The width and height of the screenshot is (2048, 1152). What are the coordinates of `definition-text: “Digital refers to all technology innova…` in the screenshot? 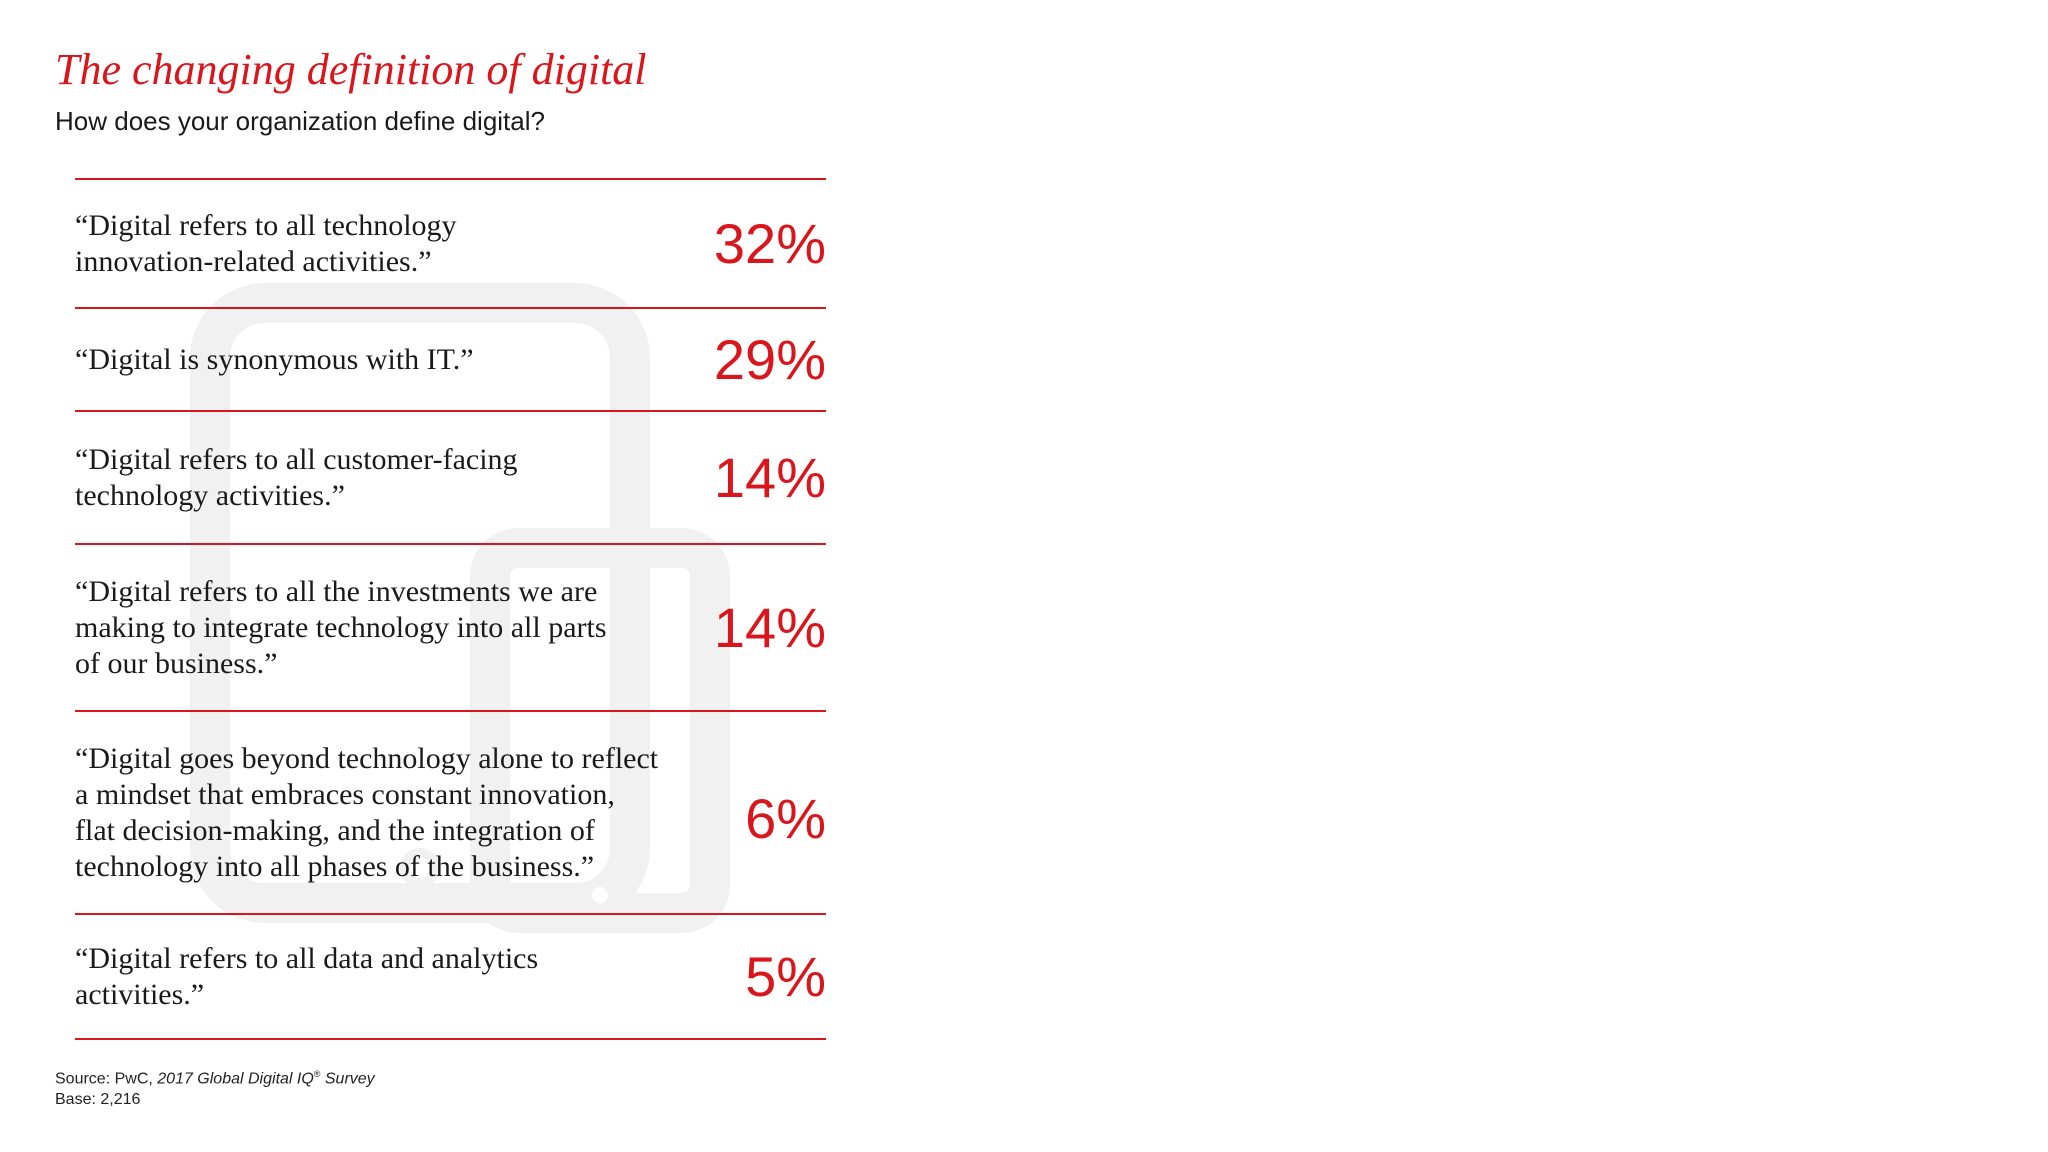 It's located at (266, 243).